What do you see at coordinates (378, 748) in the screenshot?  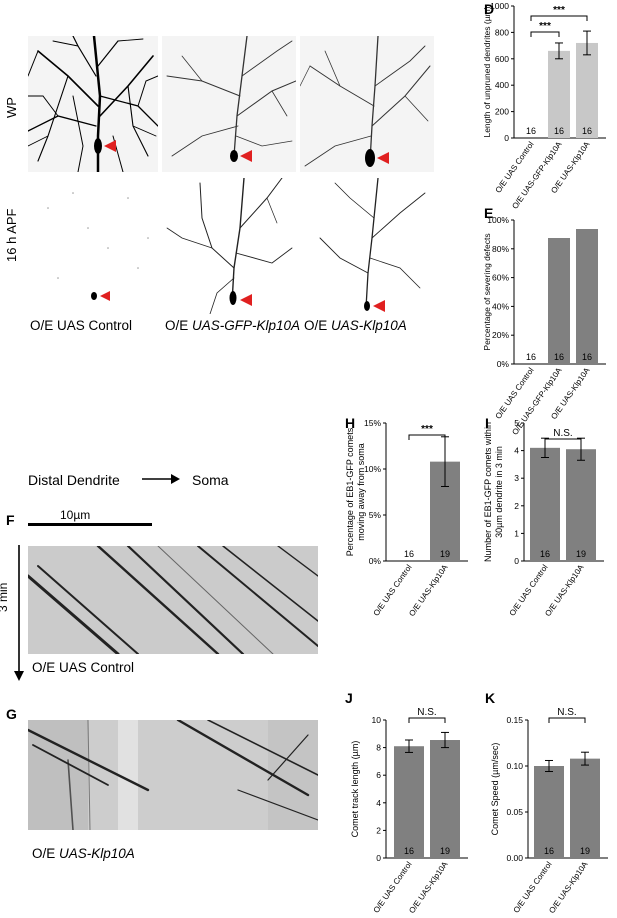 I see `y-tick-label: 8` at bounding box center [378, 748].